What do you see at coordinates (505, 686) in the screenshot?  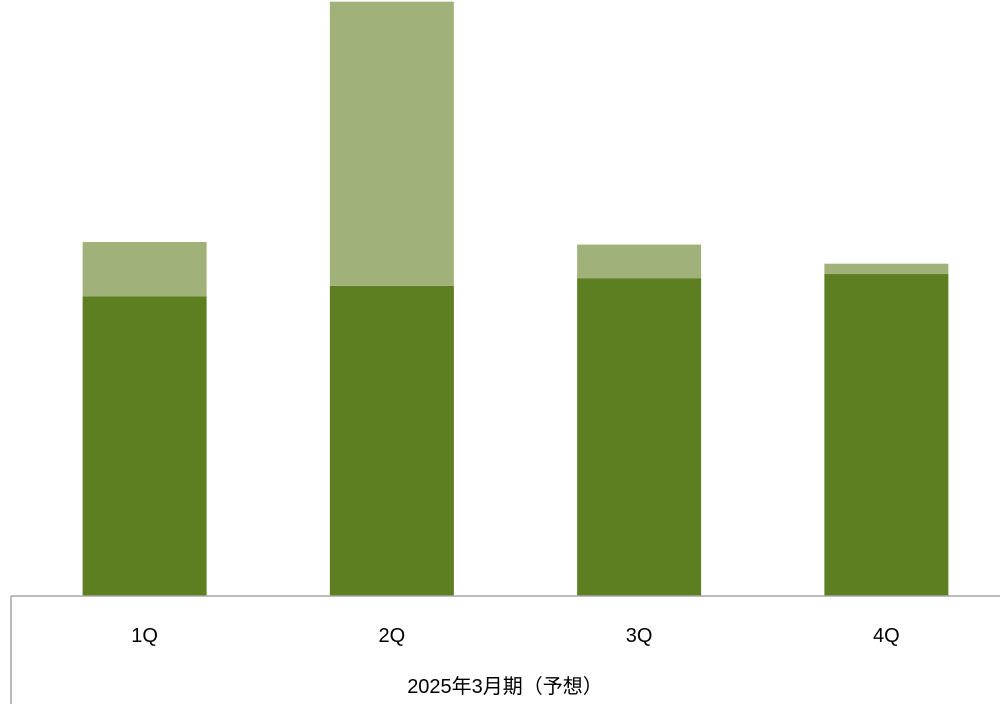 I see `category-group-label: 2025年3月期（予想）` at bounding box center [505, 686].